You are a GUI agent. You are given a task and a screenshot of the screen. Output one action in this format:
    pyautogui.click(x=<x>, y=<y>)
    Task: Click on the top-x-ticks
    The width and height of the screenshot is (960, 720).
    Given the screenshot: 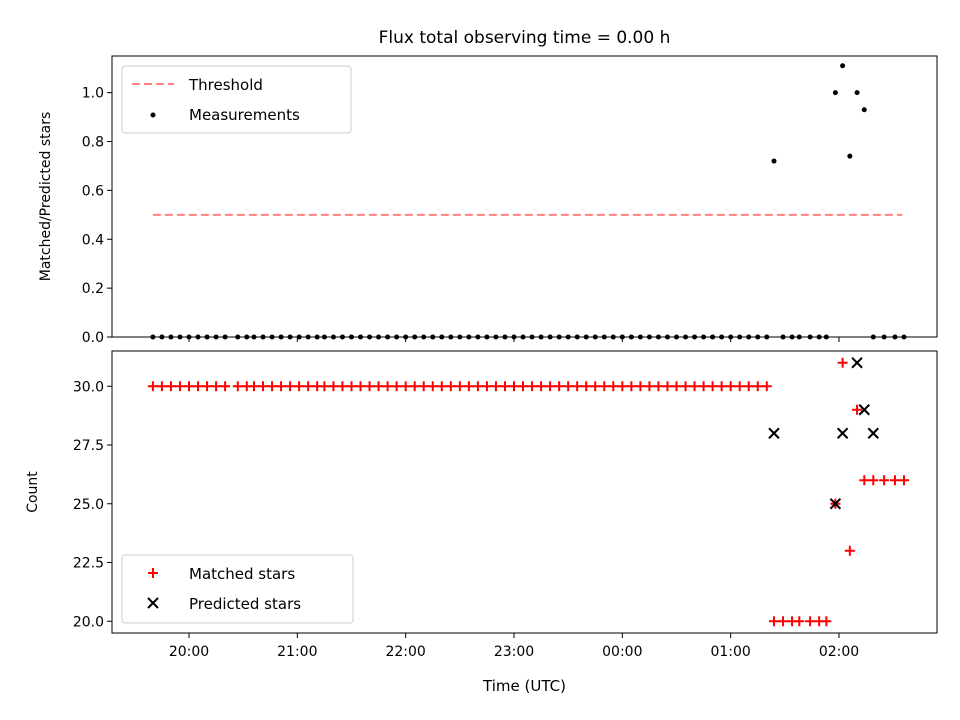 What is the action you would take?
    pyautogui.click(x=514, y=339)
    